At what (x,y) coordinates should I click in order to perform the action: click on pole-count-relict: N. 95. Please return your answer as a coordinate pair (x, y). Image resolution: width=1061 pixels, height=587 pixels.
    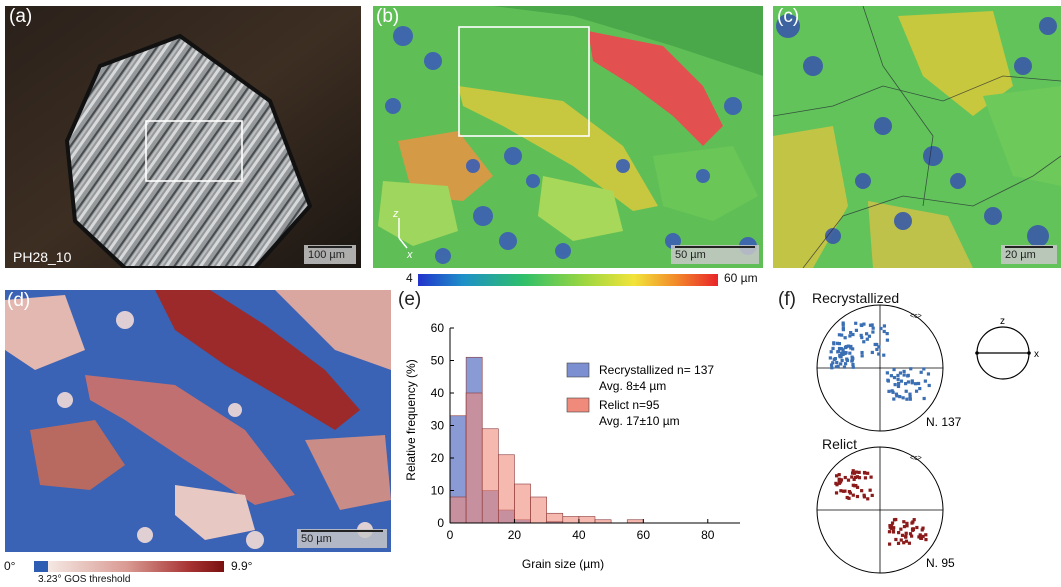
    Looking at the image, I should click on (940, 563).